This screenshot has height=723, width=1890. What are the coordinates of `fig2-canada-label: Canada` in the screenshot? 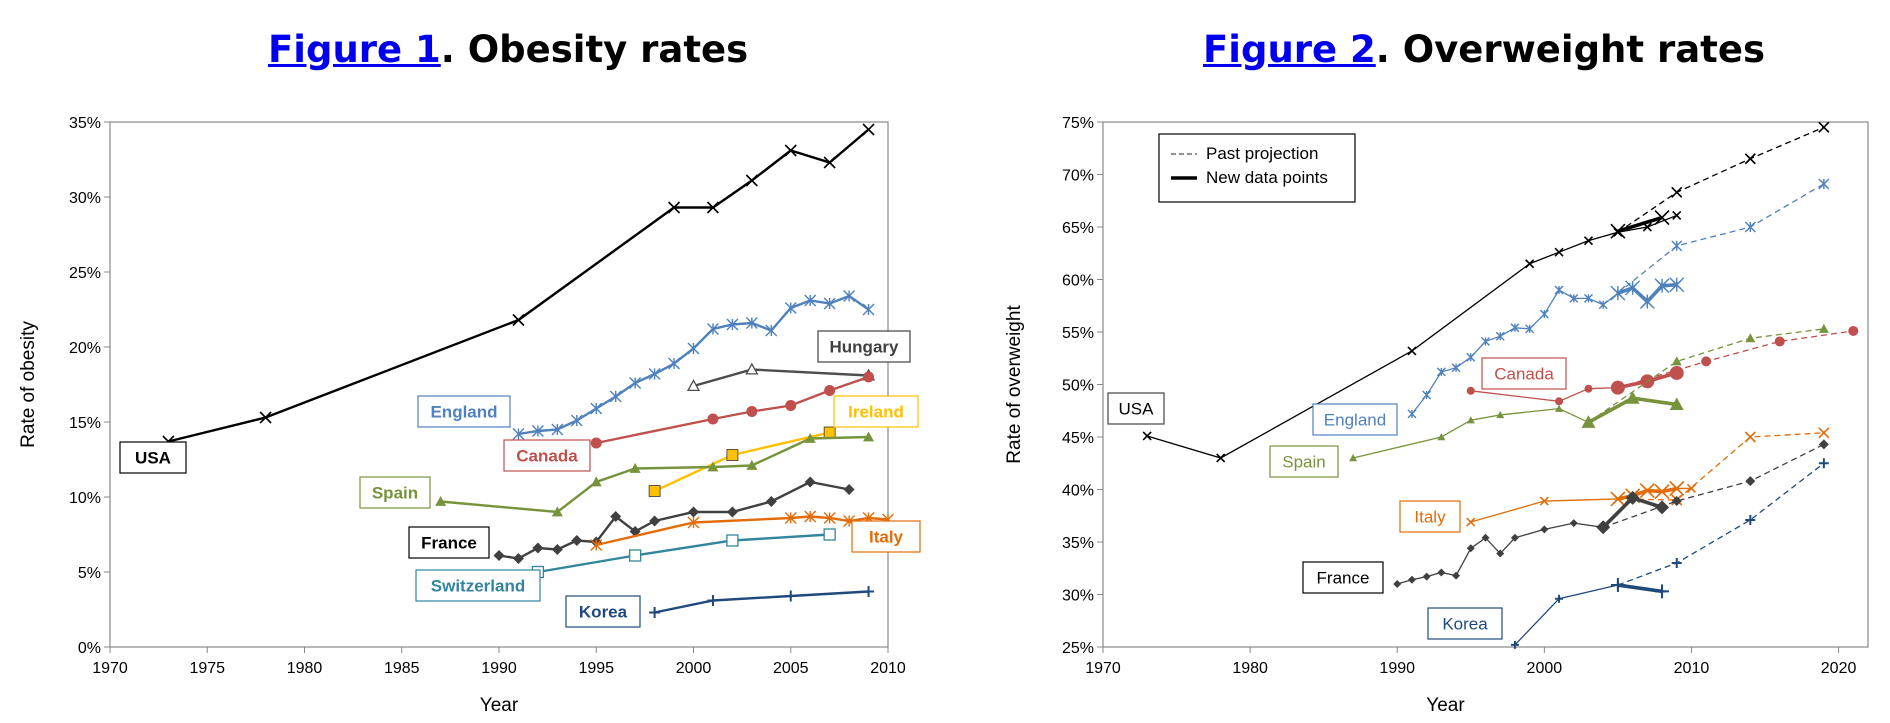 It's located at (1524, 374).